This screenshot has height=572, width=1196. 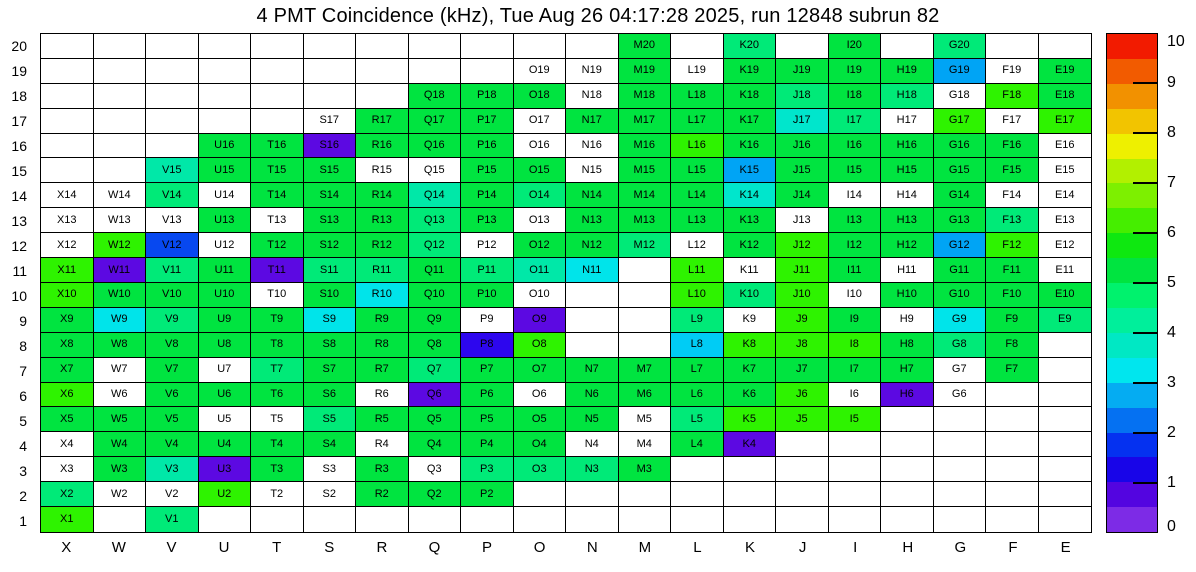 What do you see at coordinates (487, 295) in the screenshot?
I see `grid-cell-P10: P10` at bounding box center [487, 295].